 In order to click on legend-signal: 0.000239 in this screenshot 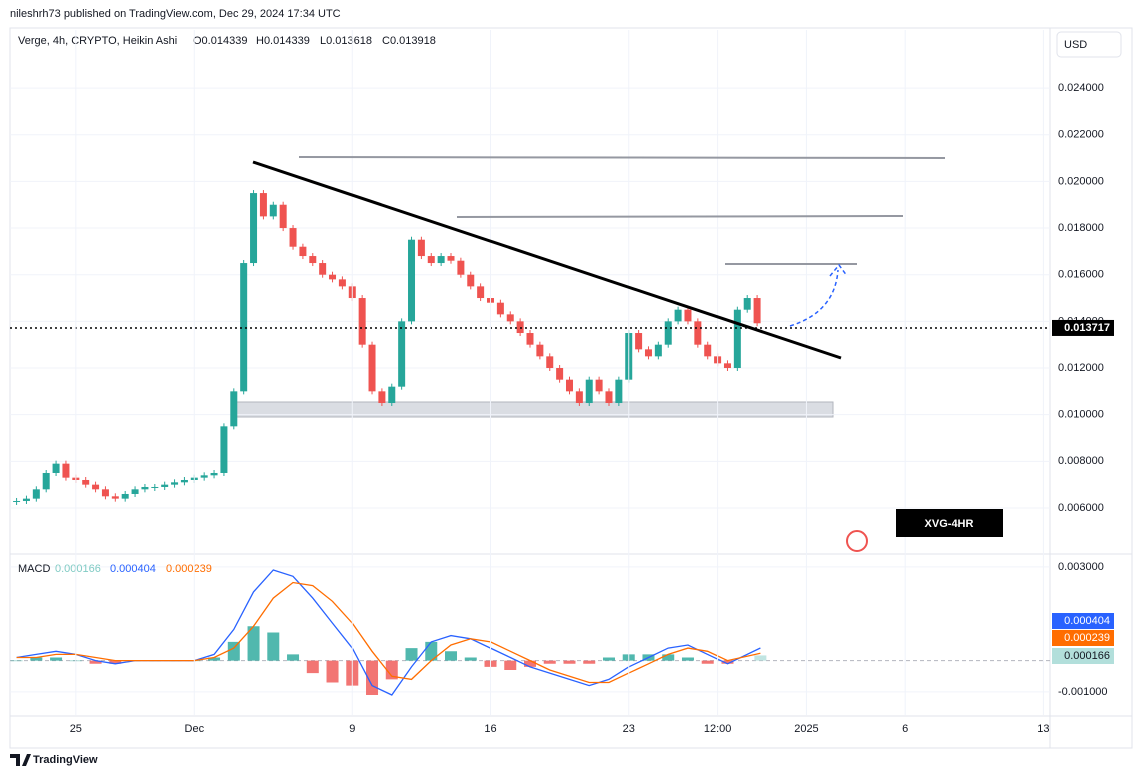, I will do `click(189, 569)`.